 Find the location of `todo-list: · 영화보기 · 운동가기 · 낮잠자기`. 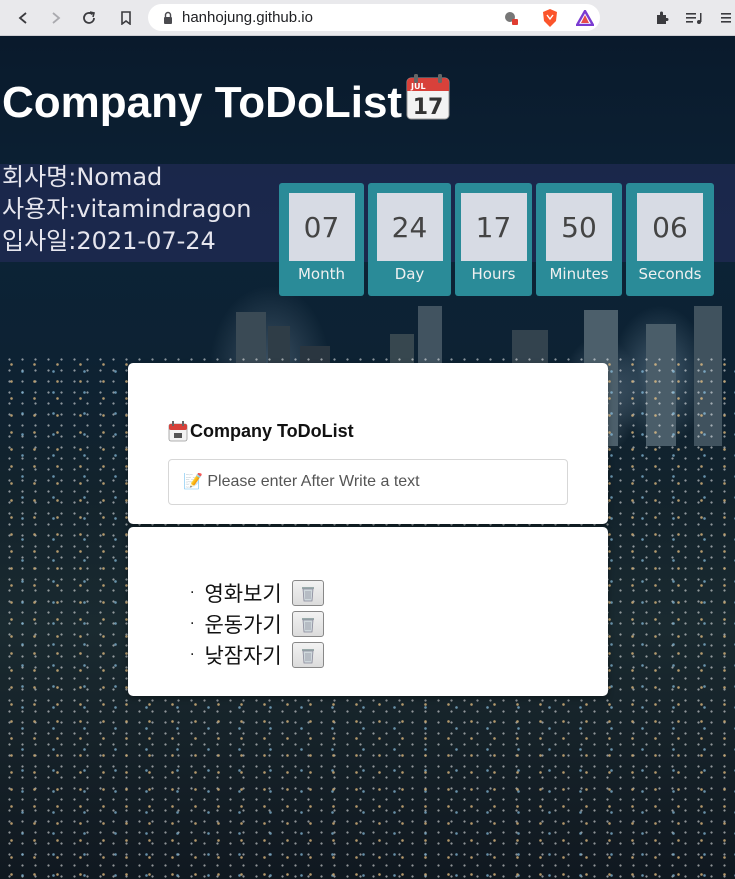

todo-list: · 영화보기 · 운동가기 · 낮잠자기 is located at coordinates (257, 623).